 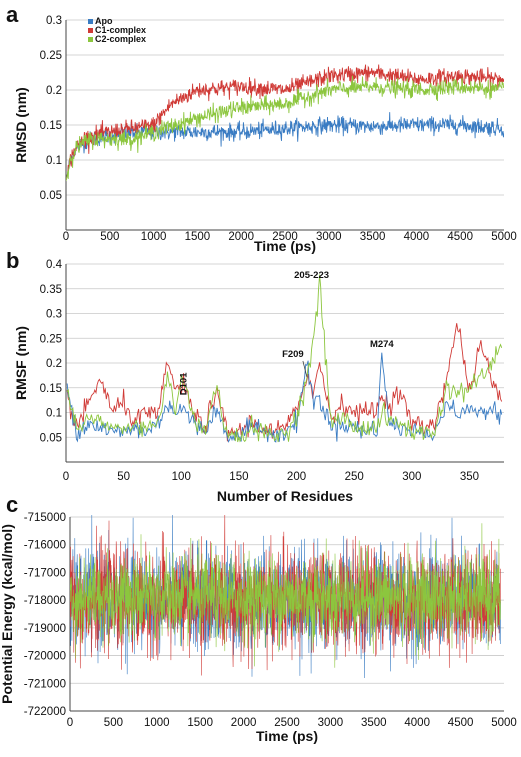 I want to click on y-tick-label: 0.35, so click(x=51, y=290).